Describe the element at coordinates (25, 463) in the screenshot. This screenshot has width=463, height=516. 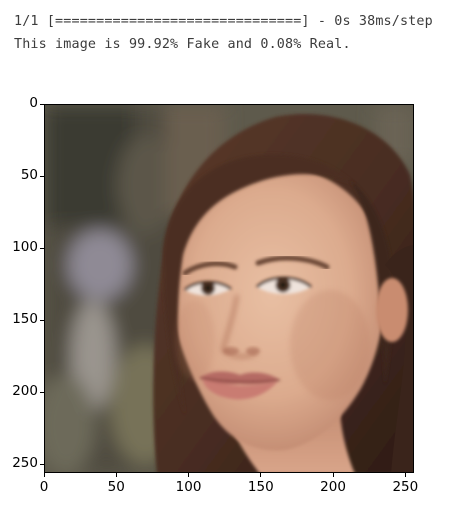
I see `y-tick-label: 250` at that location.